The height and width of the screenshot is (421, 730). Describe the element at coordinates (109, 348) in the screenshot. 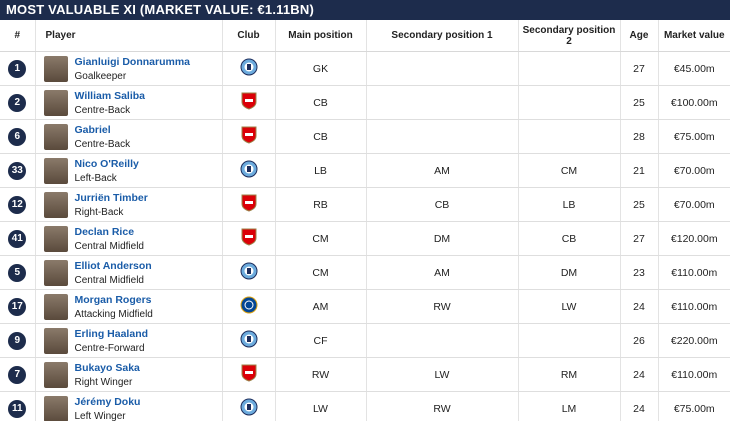

I see `player-position: Centre-Forward` at that location.